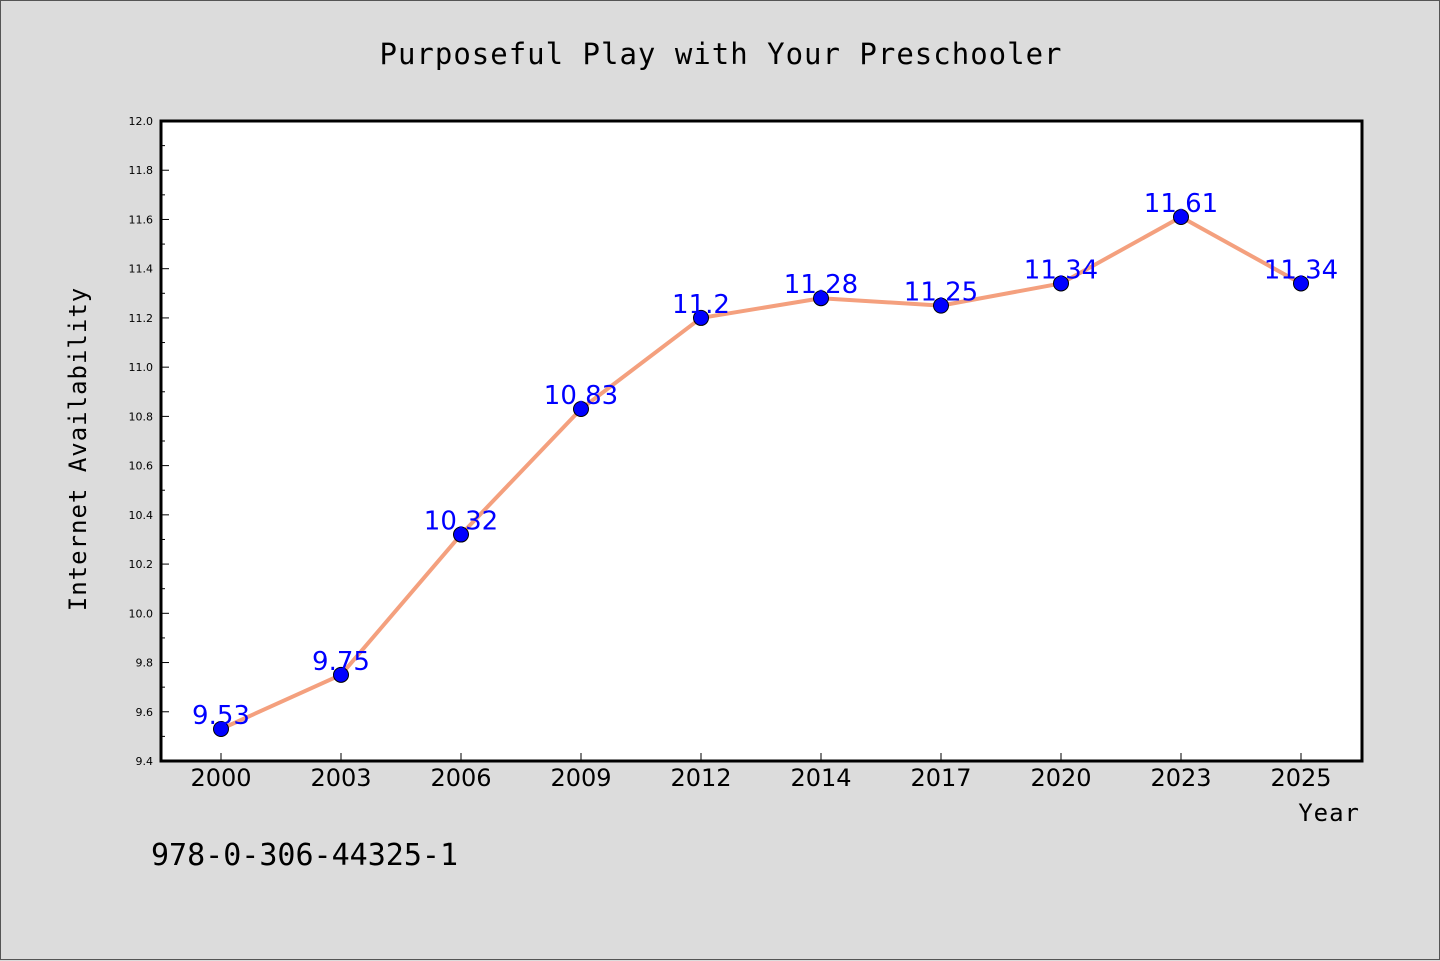  I want to click on data-label: 9.53, so click(221, 716).